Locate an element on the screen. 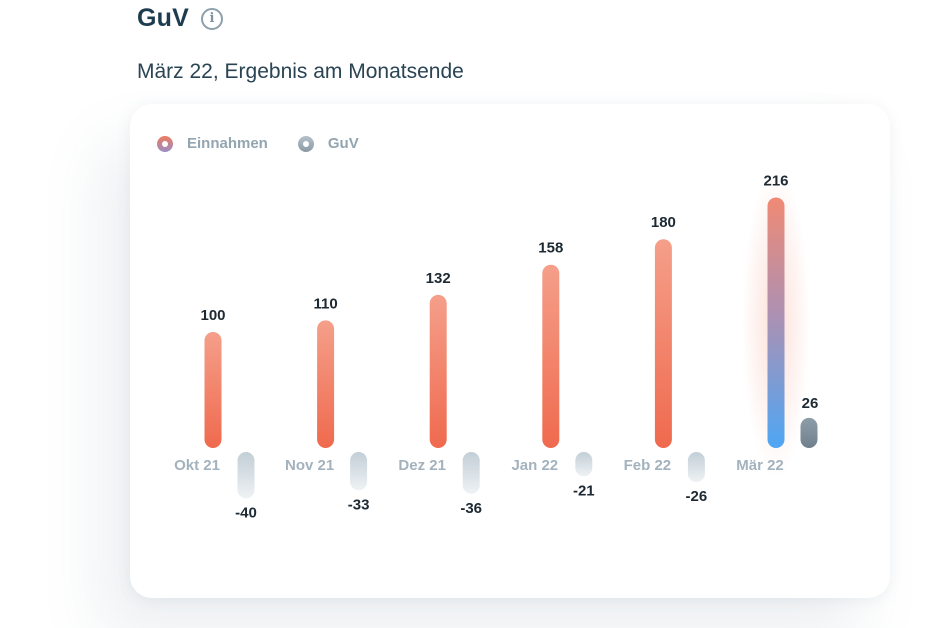  x-tick-label: Nov 21 is located at coordinates (309, 465).